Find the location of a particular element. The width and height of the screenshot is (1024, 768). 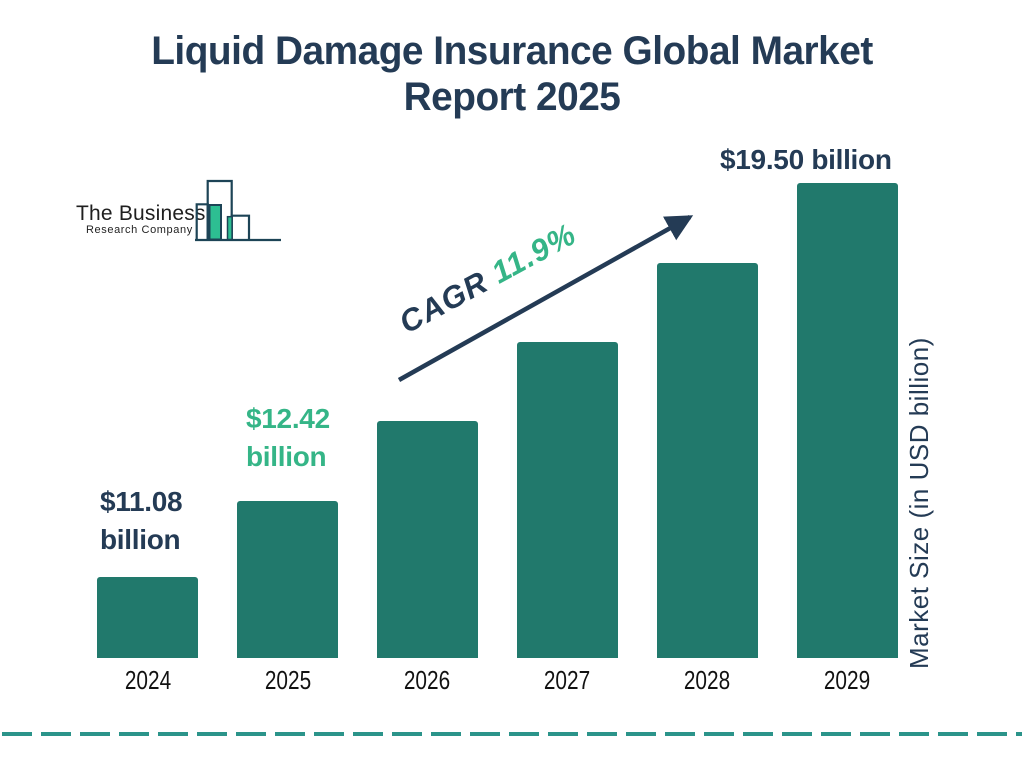

x-tick-2028: 2028 is located at coordinates (707, 680).